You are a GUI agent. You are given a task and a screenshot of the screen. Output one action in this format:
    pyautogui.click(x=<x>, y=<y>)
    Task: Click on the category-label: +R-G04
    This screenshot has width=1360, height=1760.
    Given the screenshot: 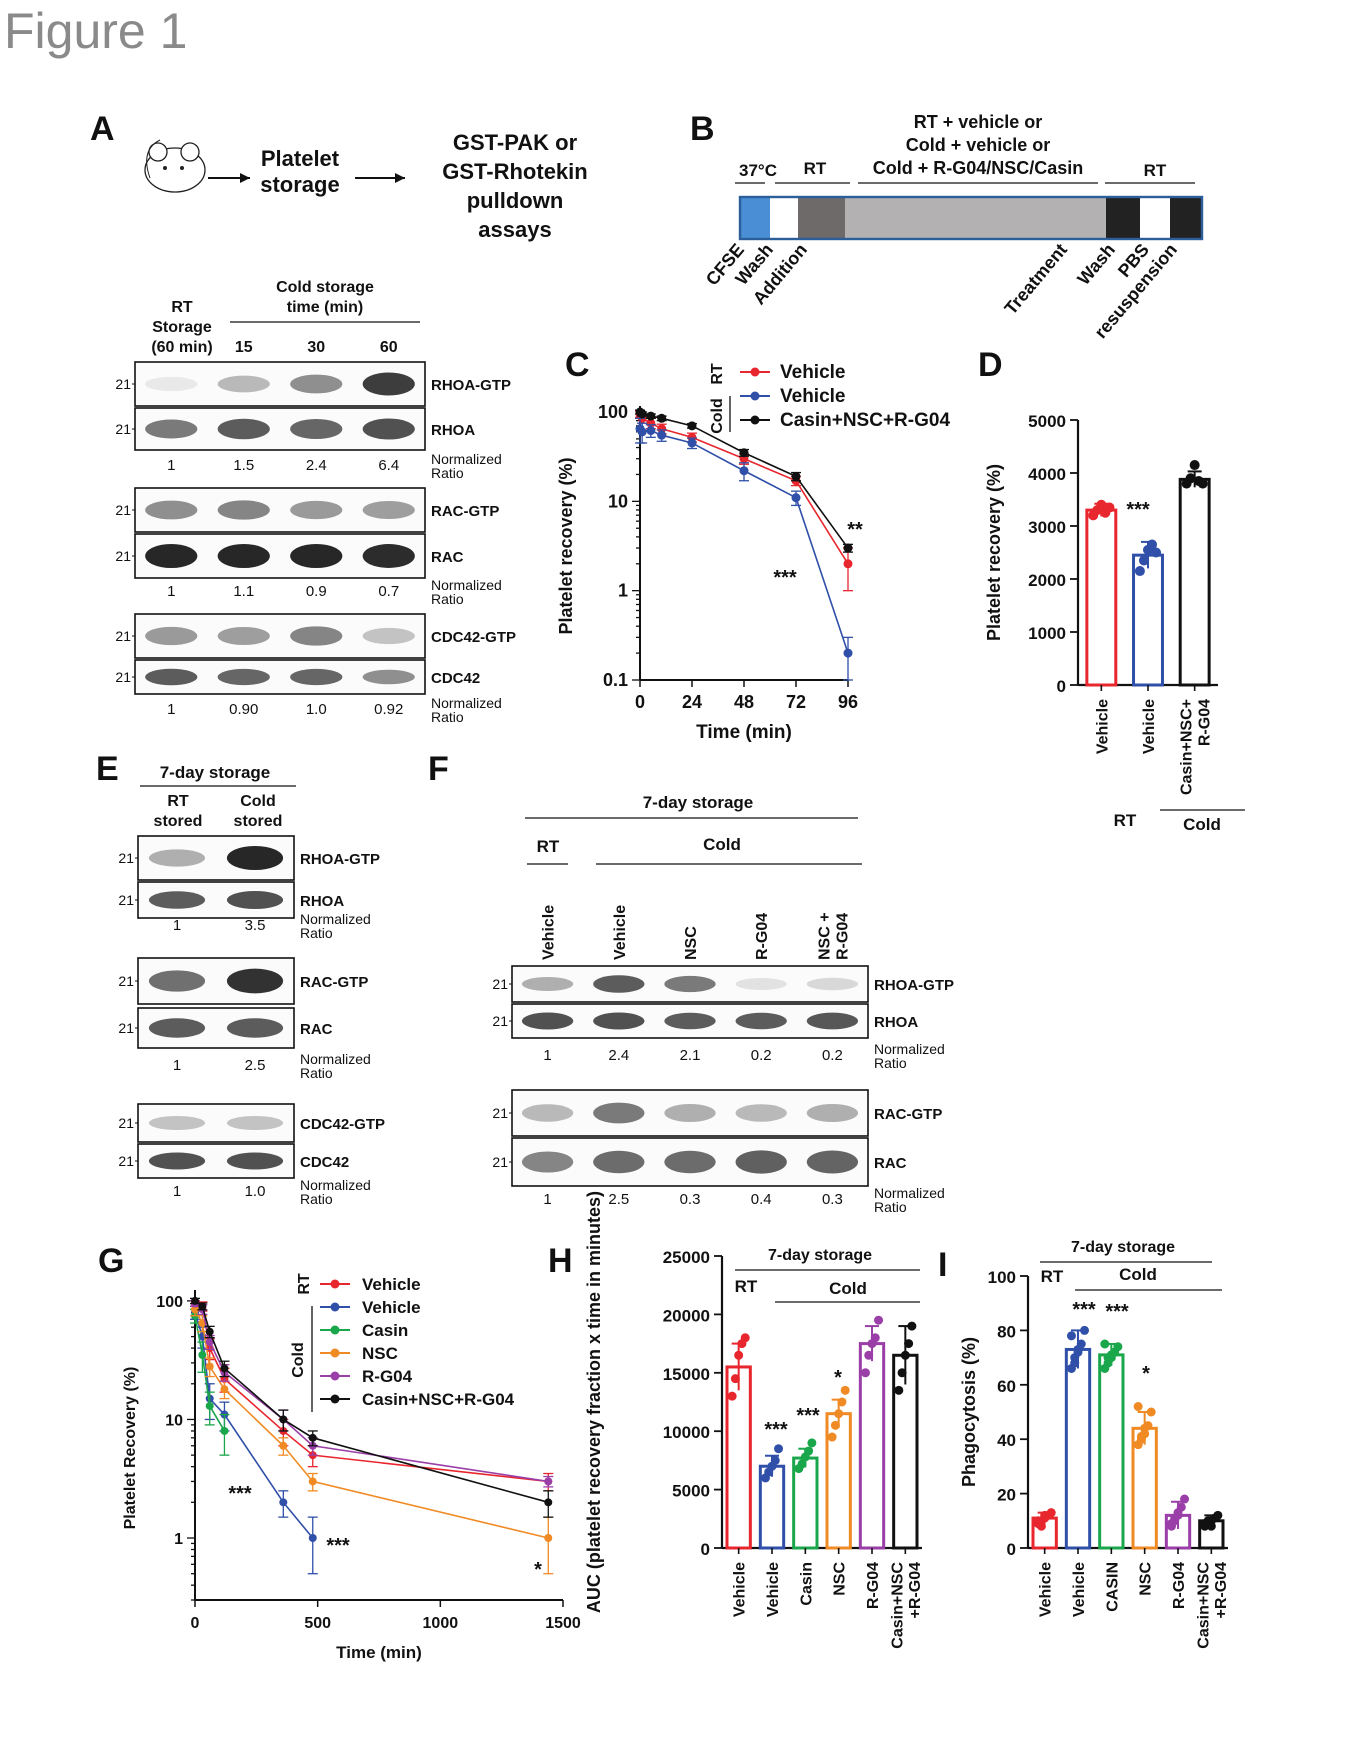 What is the action you would take?
    pyautogui.click(x=915, y=1590)
    